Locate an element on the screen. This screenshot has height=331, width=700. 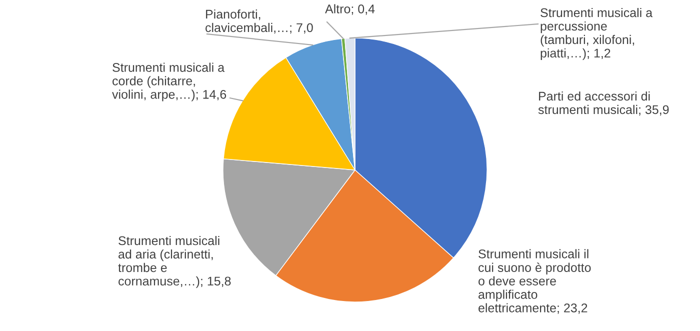
slice-label: Strumenti musicali ad aria (clarinetti, trombe e cornamuse,…); 15,8 is located at coordinates (174, 262).